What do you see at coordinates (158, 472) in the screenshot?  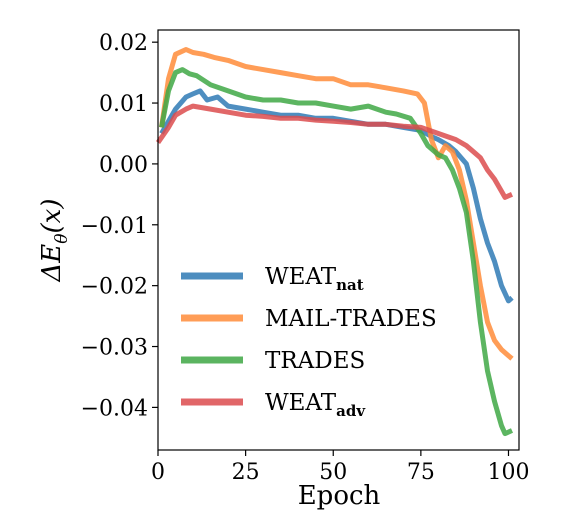 I see `x-tick-label: 0` at bounding box center [158, 472].